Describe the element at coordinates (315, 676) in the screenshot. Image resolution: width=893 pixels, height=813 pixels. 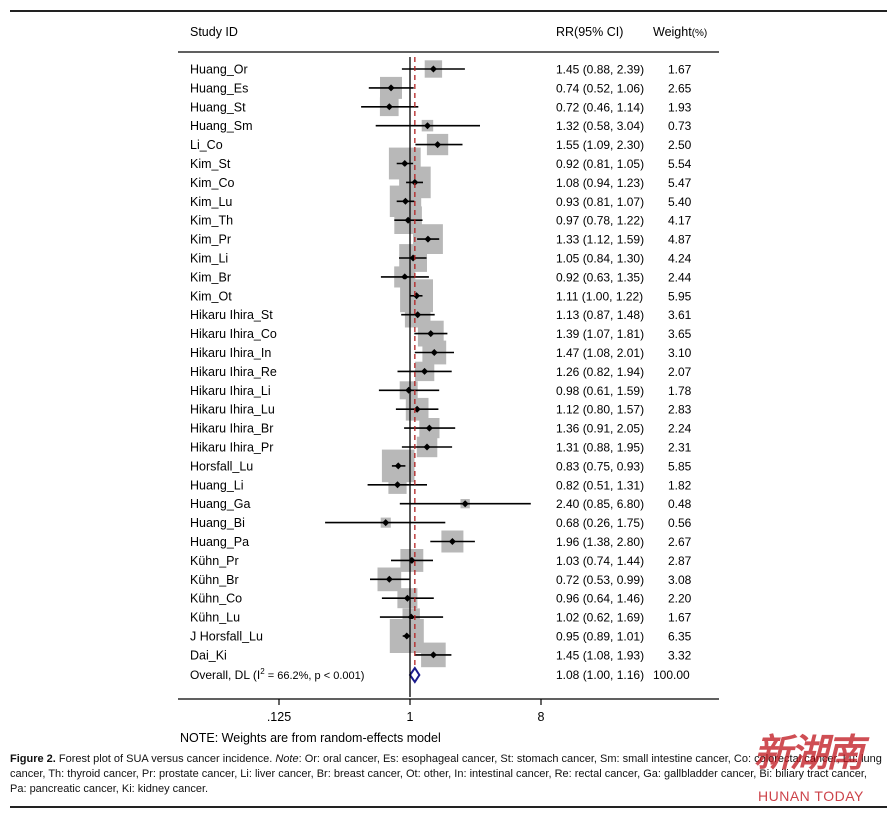
I see `overall-label-suffix: = 66.2%, p < 0.001)` at that location.